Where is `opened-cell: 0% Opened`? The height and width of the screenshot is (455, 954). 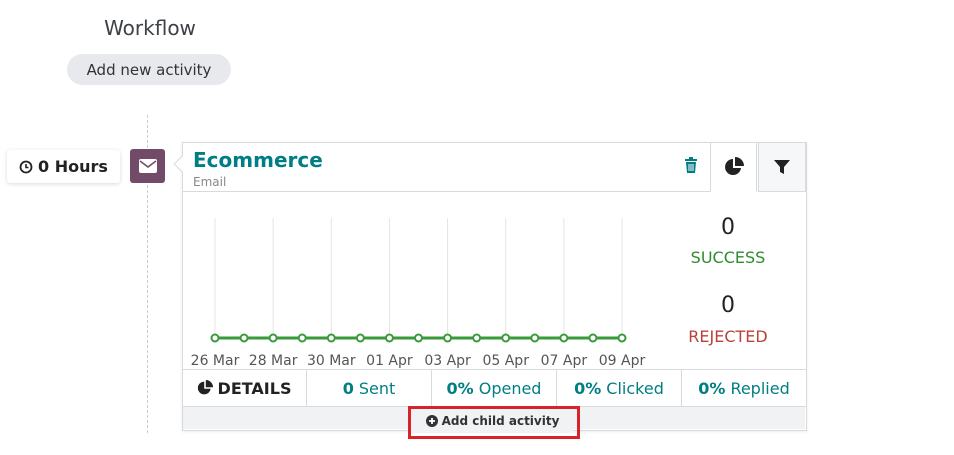
opened-cell: 0% Opened is located at coordinates (493, 388).